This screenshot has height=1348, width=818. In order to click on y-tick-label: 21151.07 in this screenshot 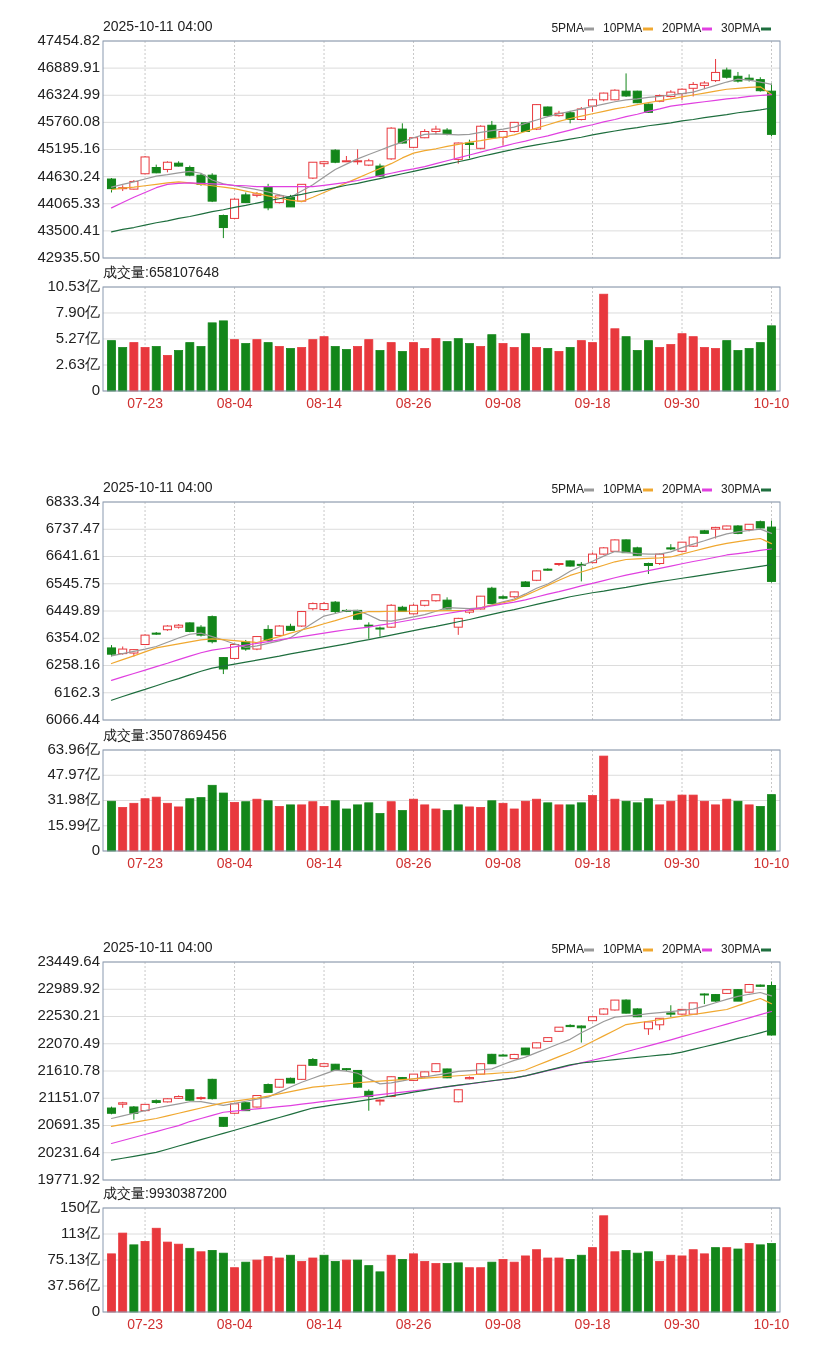, I will do `click(69, 1097)`.